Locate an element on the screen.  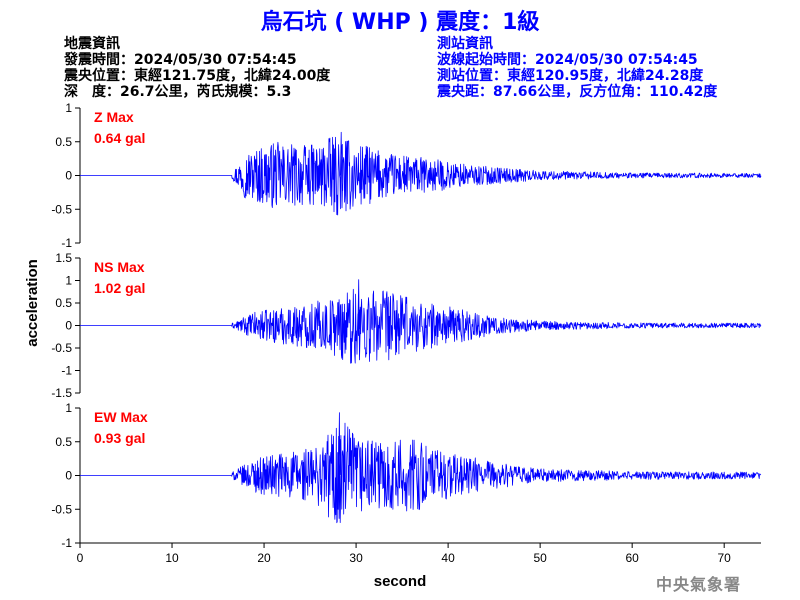
x-tick-label: 30 is located at coordinates (356, 558).